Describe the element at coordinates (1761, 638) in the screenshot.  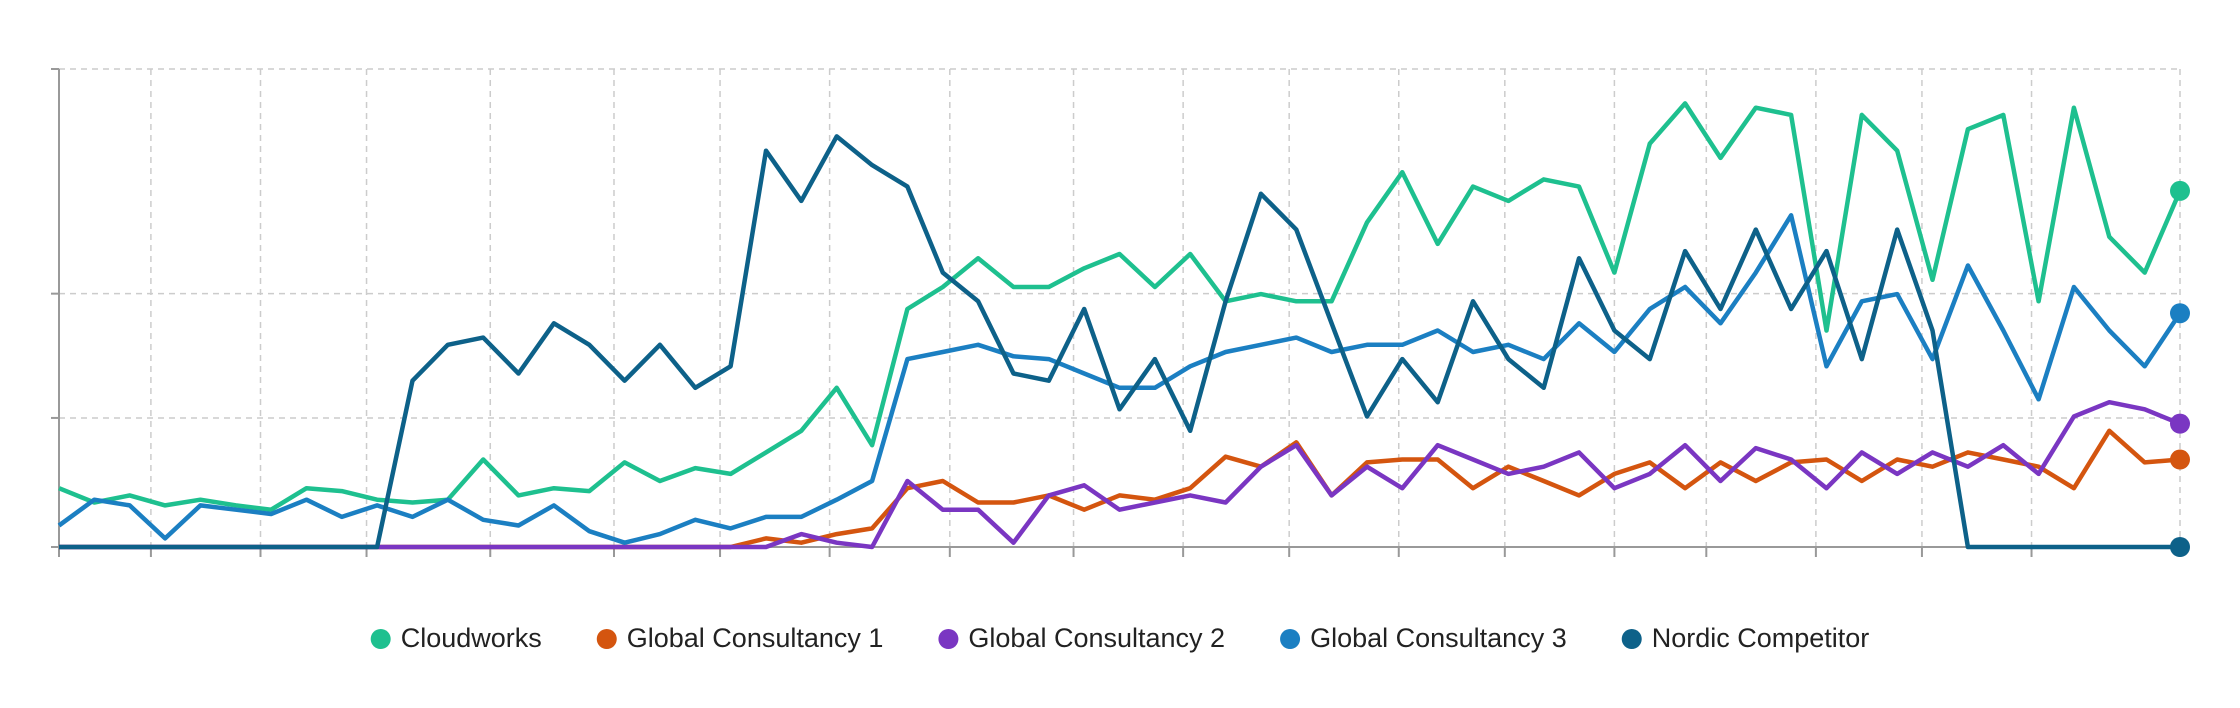
I see `legend-label: Nordic Competitor` at that location.